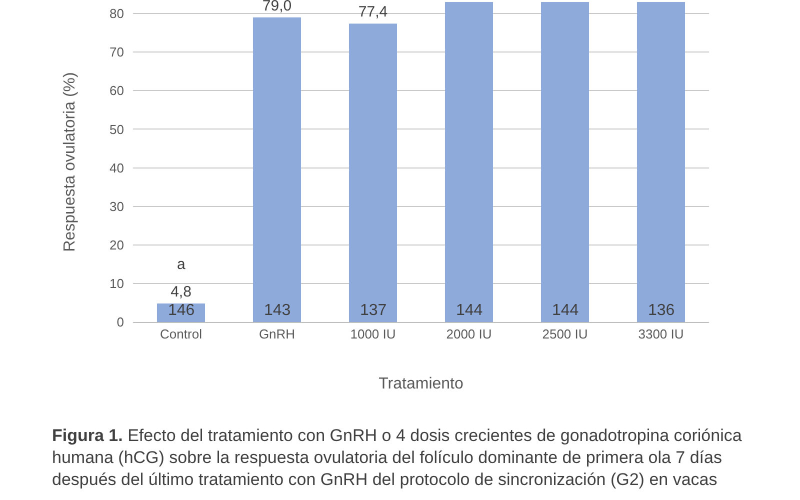 This screenshot has width=800, height=500. I want to click on y-tick-label: 40, so click(117, 168).